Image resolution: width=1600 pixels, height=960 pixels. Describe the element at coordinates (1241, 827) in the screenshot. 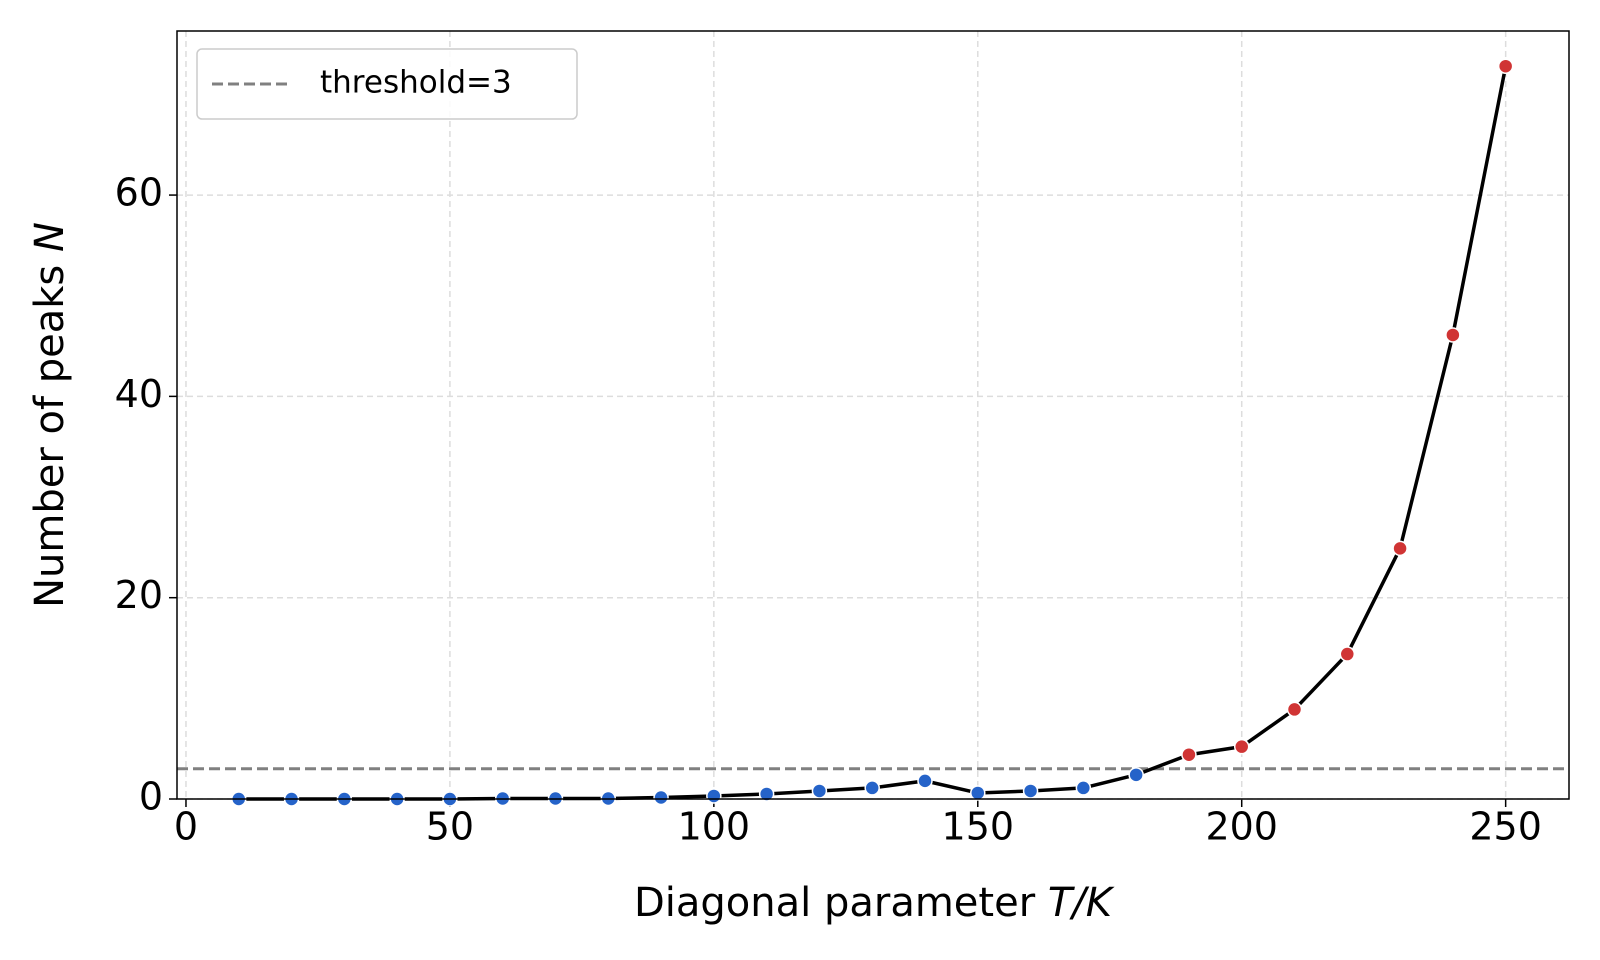

I see `x-tick-label: 200` at that location.